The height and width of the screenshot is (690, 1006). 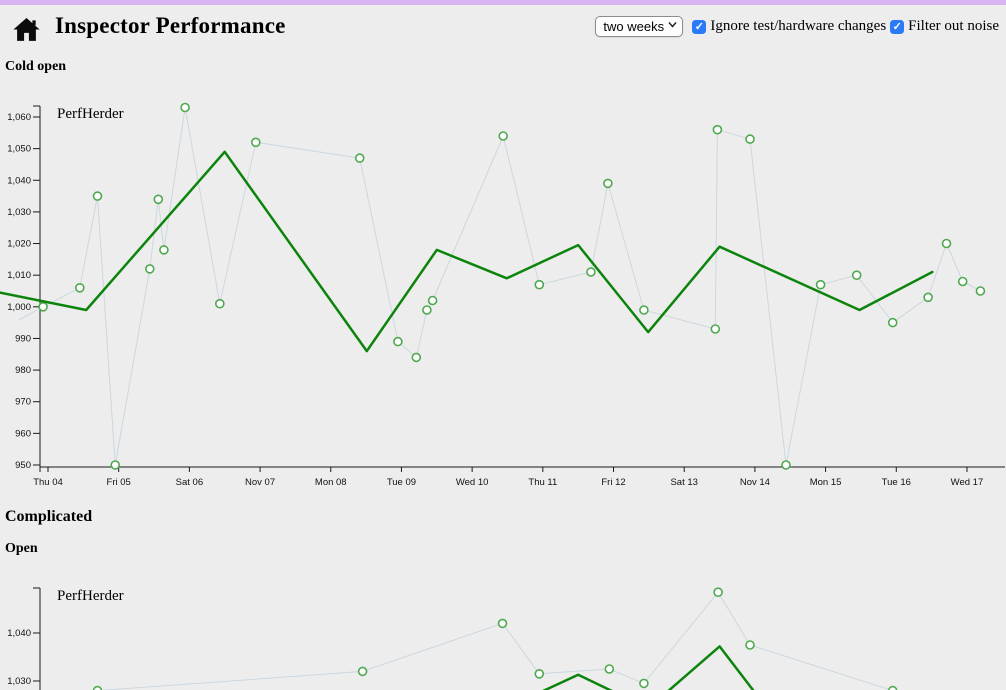 What do you see at coordinates (19, 244) in the screenshot?
I see `y-axis-tick-label: 1,020` at bounding box center [19, 244].